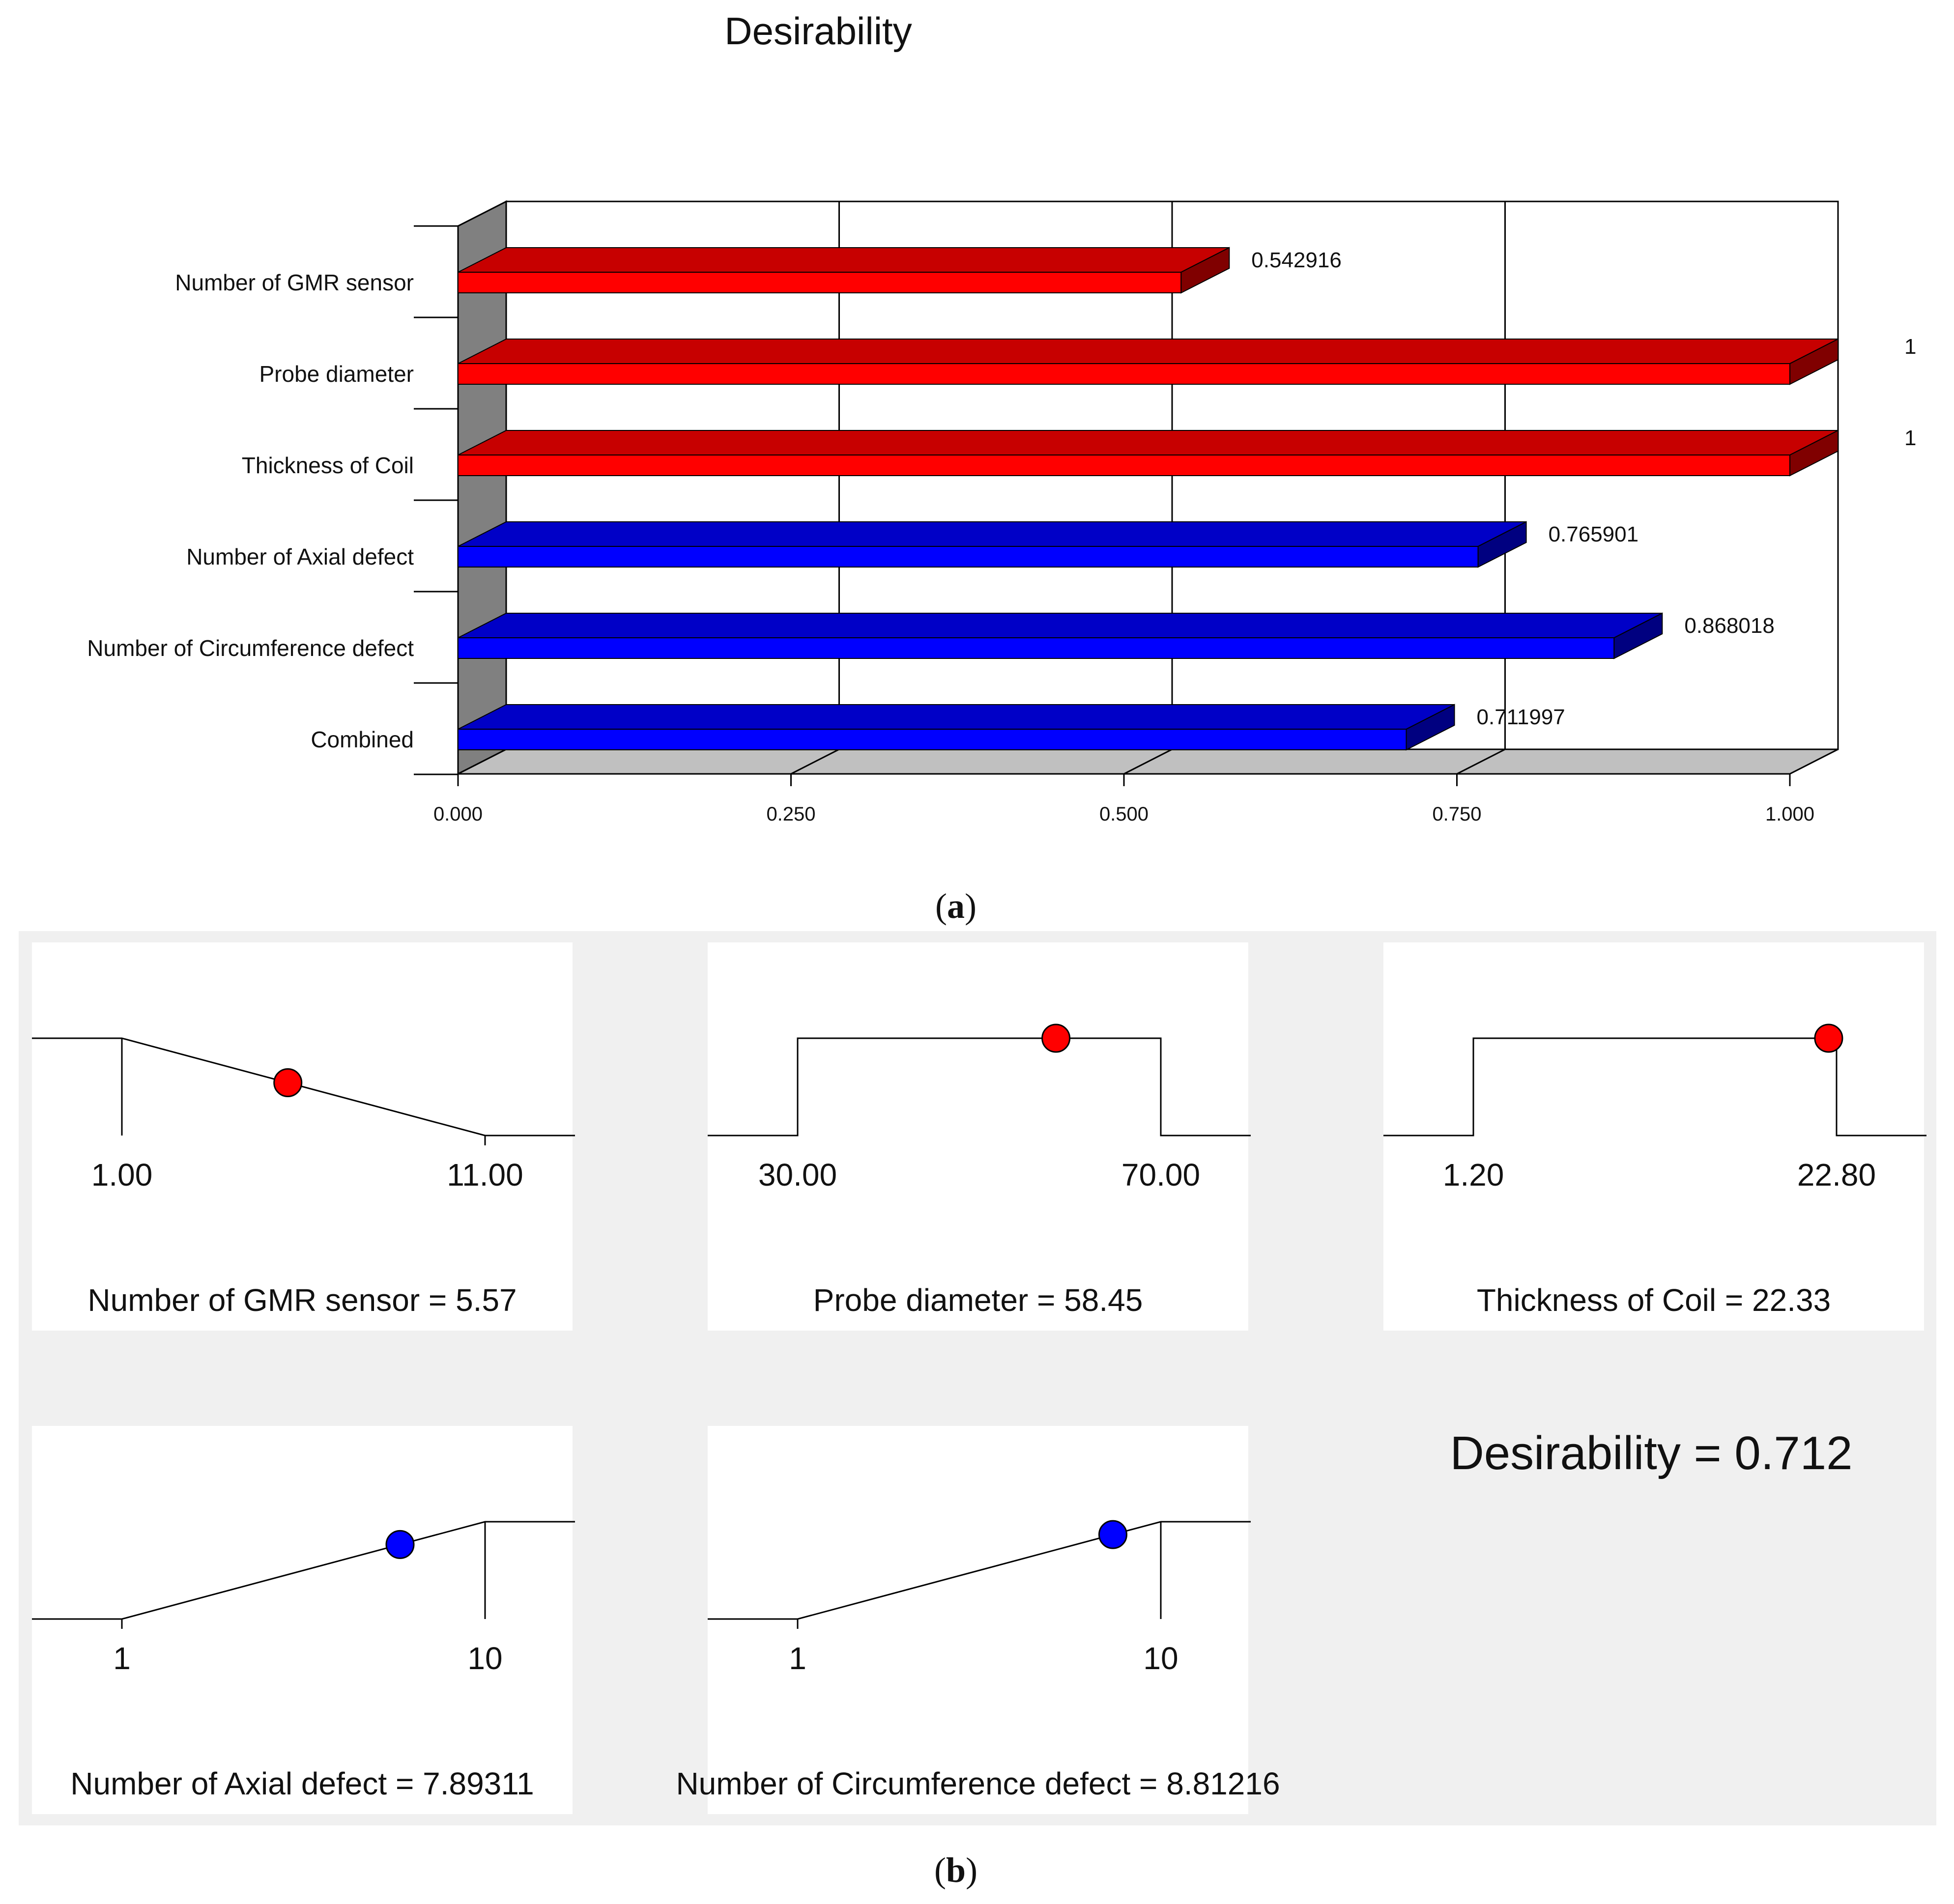 Image resolution: width=1954 pixels, height=1904 pixels. What do you see at coordinates (328, 466) in the screenshot?
I see `category-label: Thickness of Coil` at bounding box center [328, 466].